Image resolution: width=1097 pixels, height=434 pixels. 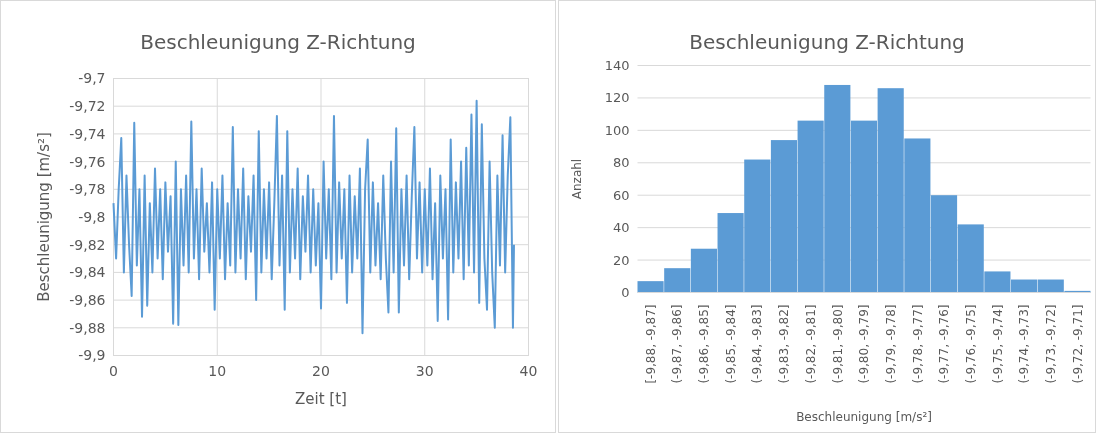 I want to click on y-tick-label: 140, so click(x=617, y=66).